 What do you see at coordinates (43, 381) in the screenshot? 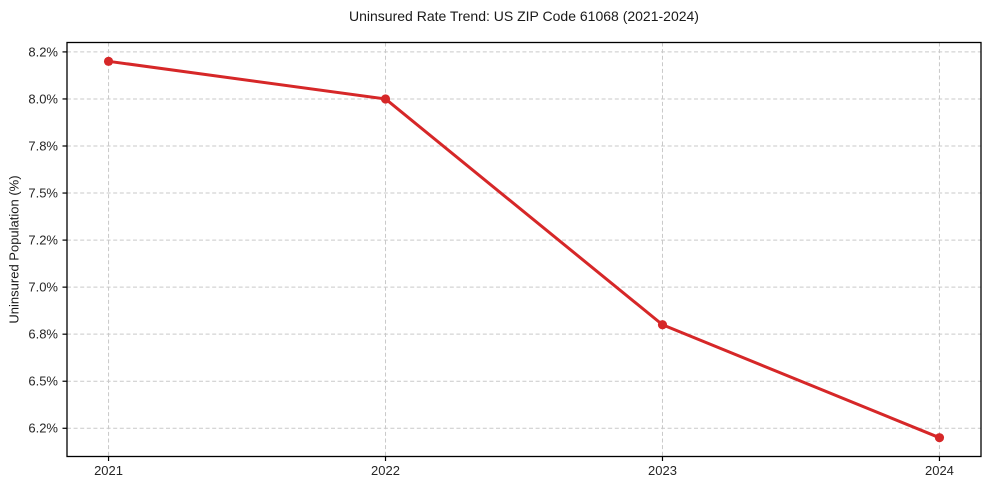
I see `y-tick-label: 6.5%` at bounding box center [43, 381].